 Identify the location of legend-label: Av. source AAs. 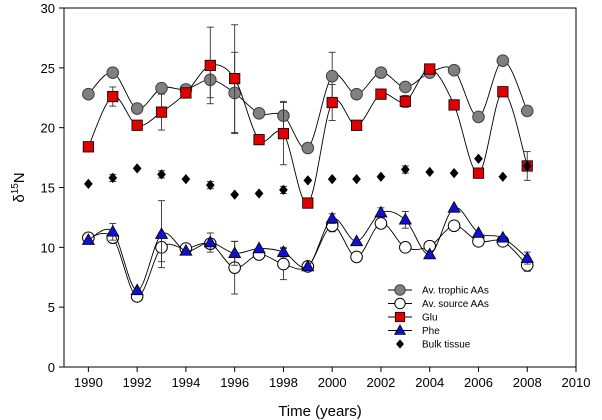
(455, 304).